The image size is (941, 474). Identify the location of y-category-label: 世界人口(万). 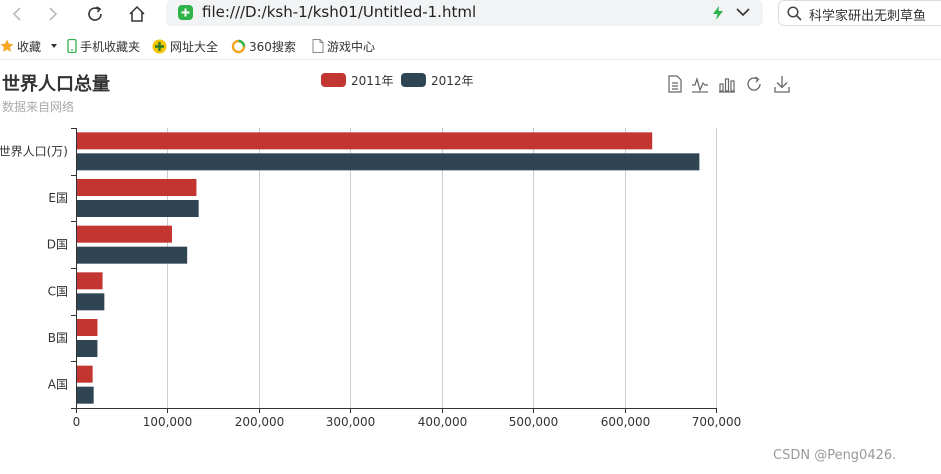
(34, 151).